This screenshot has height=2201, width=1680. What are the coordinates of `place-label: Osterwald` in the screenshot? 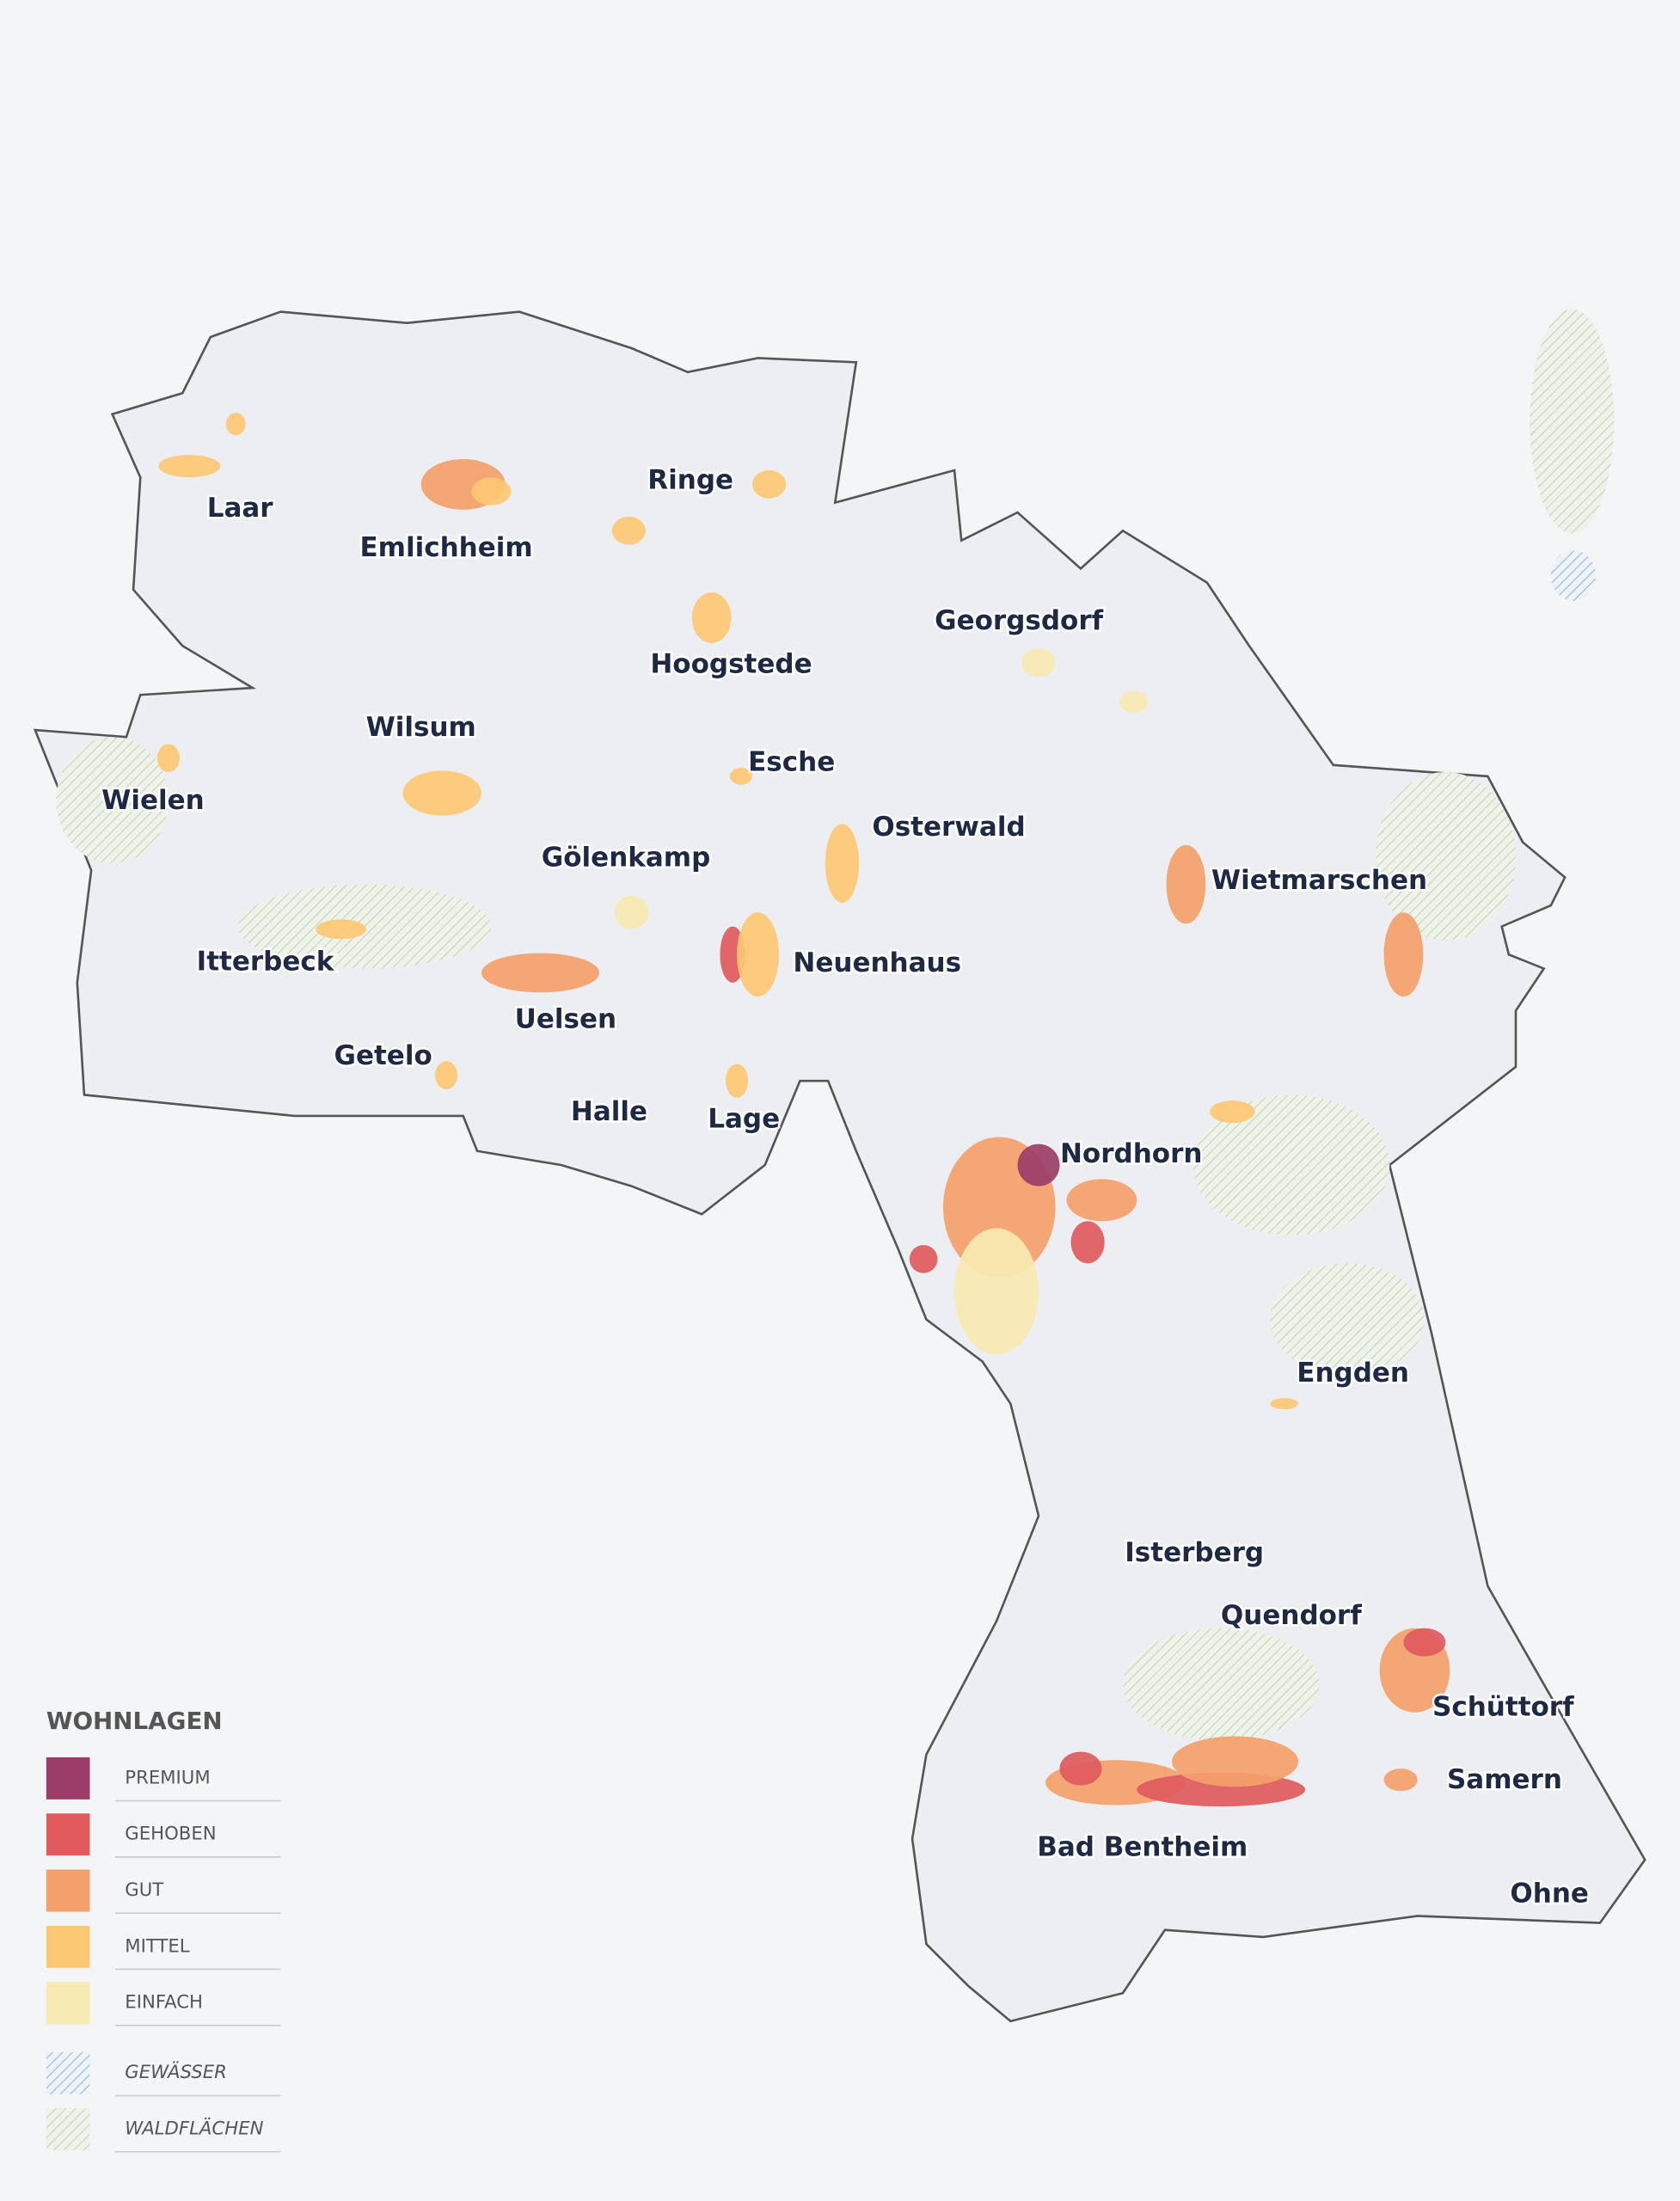 It's located at (949, 827).